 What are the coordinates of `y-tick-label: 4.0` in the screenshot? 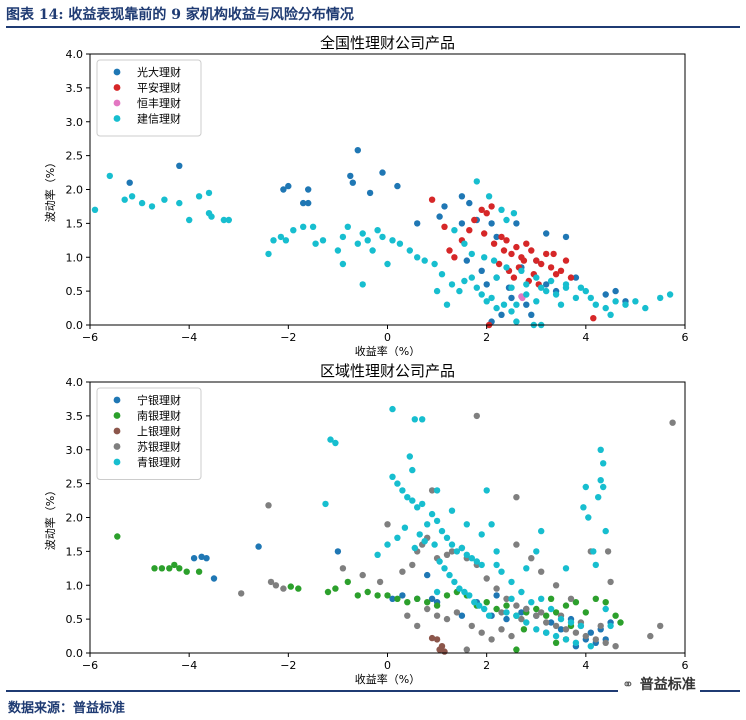 It's located at (75, 54).